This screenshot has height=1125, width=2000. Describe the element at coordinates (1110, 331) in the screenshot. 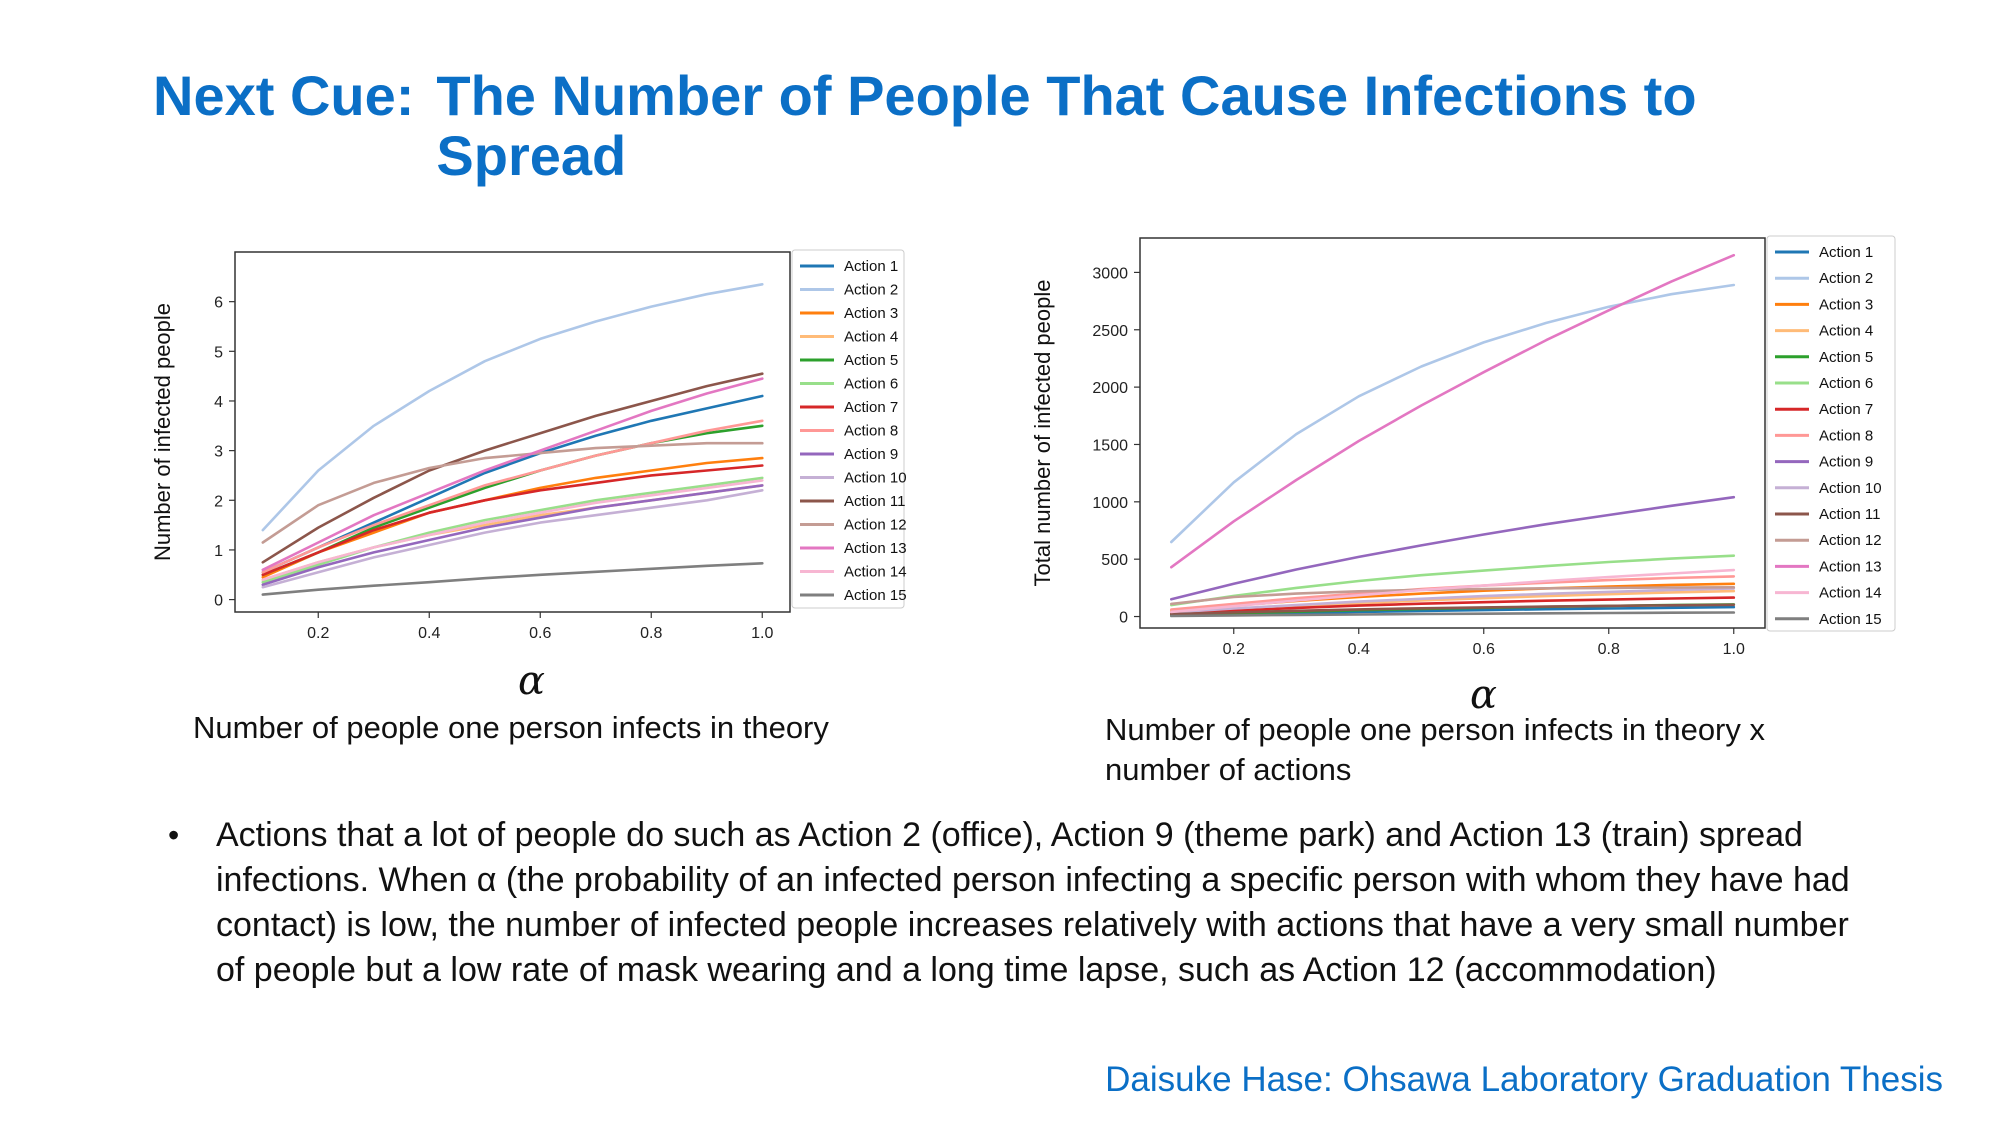

I see `y-tick-label: 2500` at that location.